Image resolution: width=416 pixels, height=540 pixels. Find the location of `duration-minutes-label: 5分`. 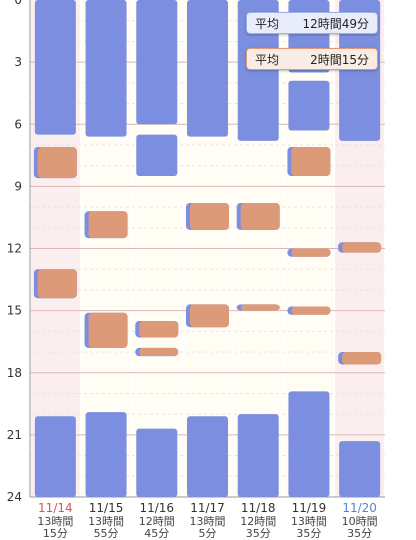

duration-minutes-label: 5分 is located at coordinates (208, 533).